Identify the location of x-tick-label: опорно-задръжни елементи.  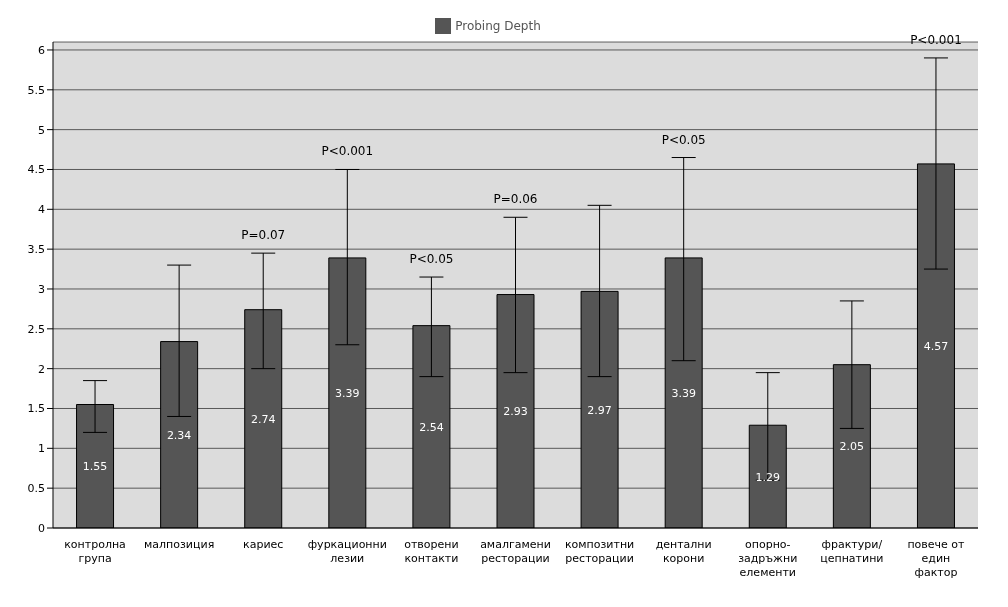
(768, 558).